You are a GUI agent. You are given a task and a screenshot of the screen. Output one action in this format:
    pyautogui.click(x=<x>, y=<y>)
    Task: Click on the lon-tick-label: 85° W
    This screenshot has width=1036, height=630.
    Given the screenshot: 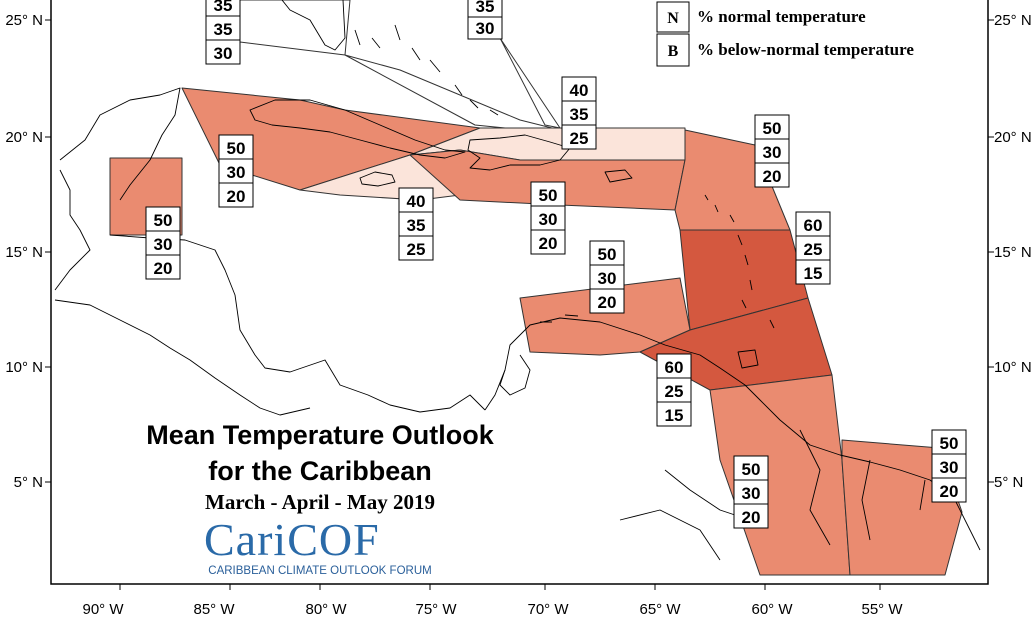 What is the action you would take?
    pyautogui.click(x=214, y=609)
    